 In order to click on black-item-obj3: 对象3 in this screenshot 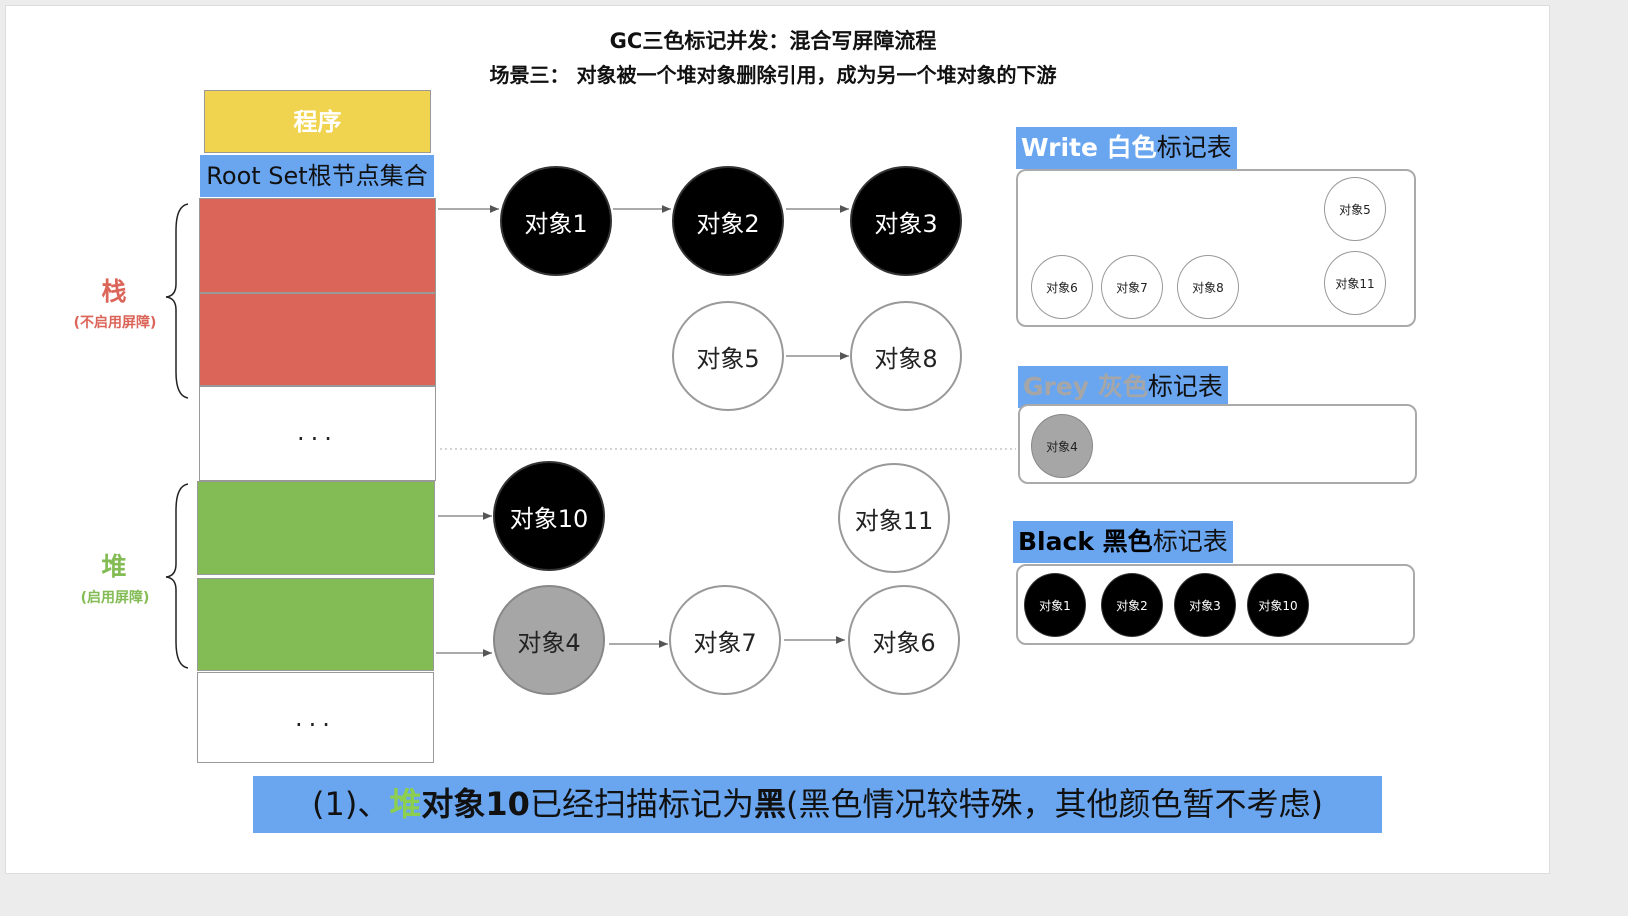, I will do `click(1205, 605)`.